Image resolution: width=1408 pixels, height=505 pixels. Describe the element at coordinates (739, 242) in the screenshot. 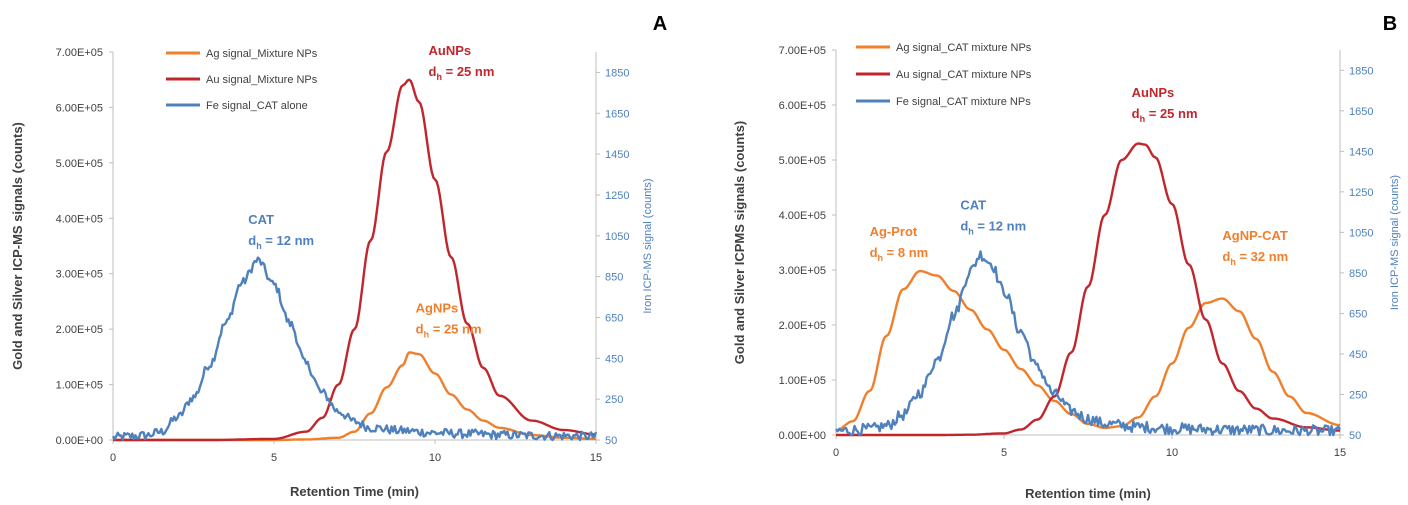

I see `y-axis-label: Gold and Silver ICPMS signals (counts)` at that location.